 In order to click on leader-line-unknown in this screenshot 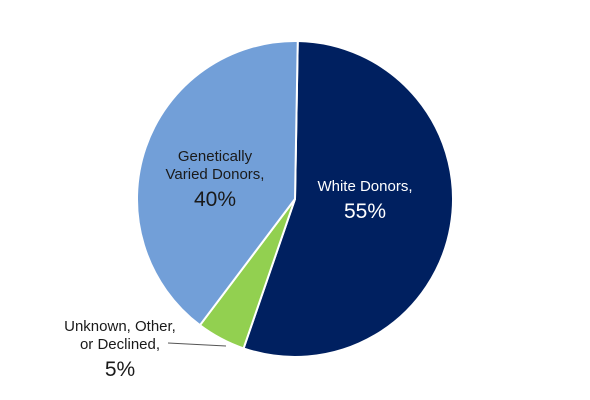, I will do `click(197, 344)`.